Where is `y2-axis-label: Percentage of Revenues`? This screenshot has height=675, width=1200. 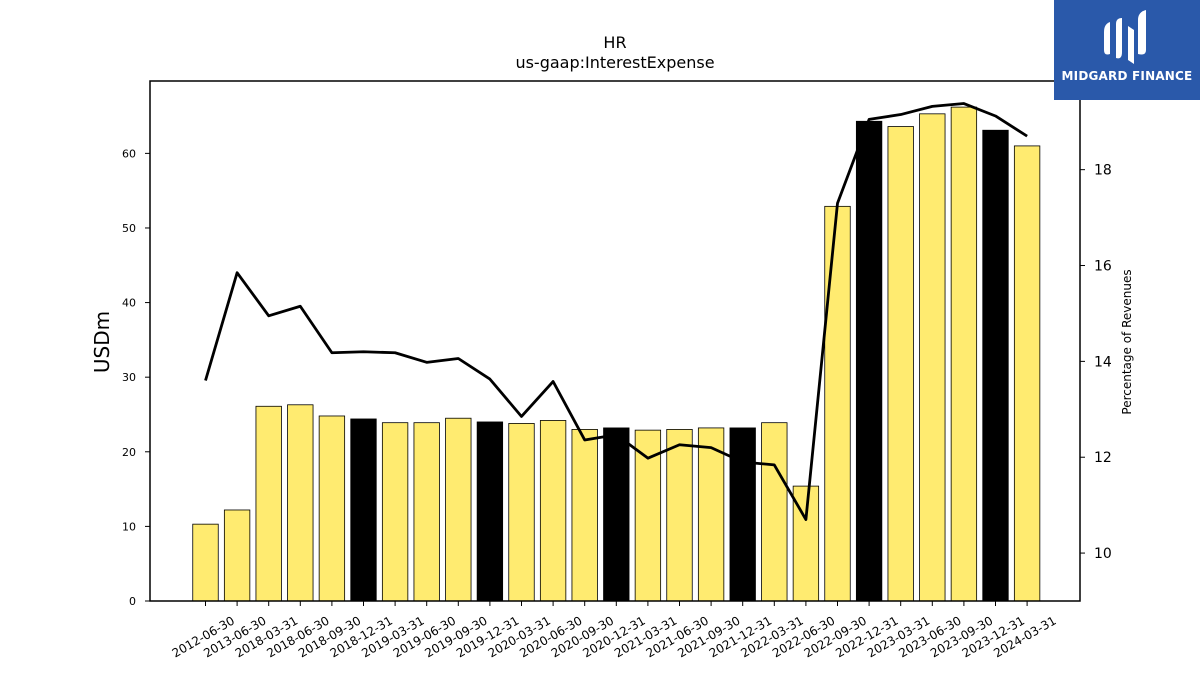
y2-axis-label: Percentage of Revenues is located at coordinates (1127, 341).